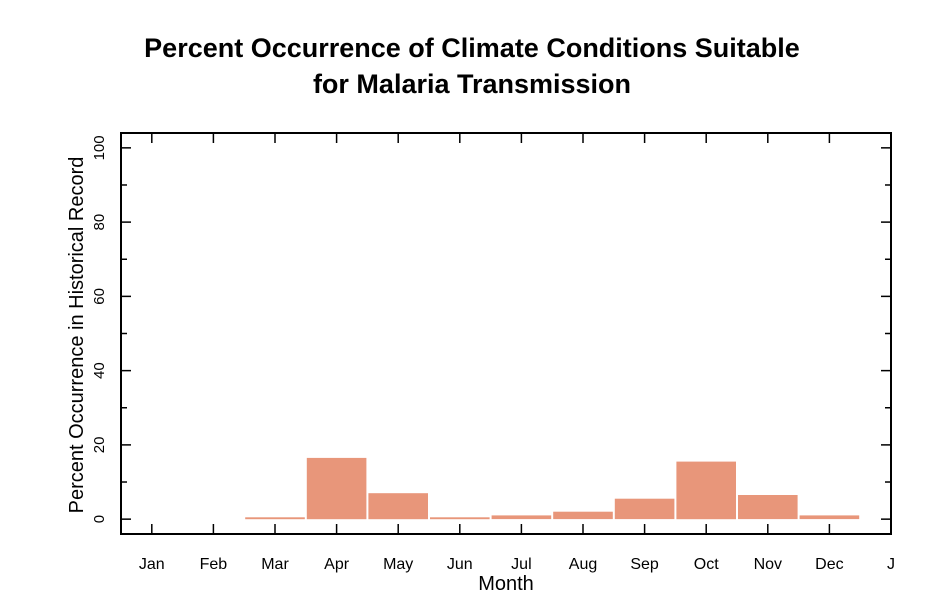  What do you see at coordinates (214, 564) in the screenshot?
I see `x-tick-label: Feb` at bounding box center [214, 564].